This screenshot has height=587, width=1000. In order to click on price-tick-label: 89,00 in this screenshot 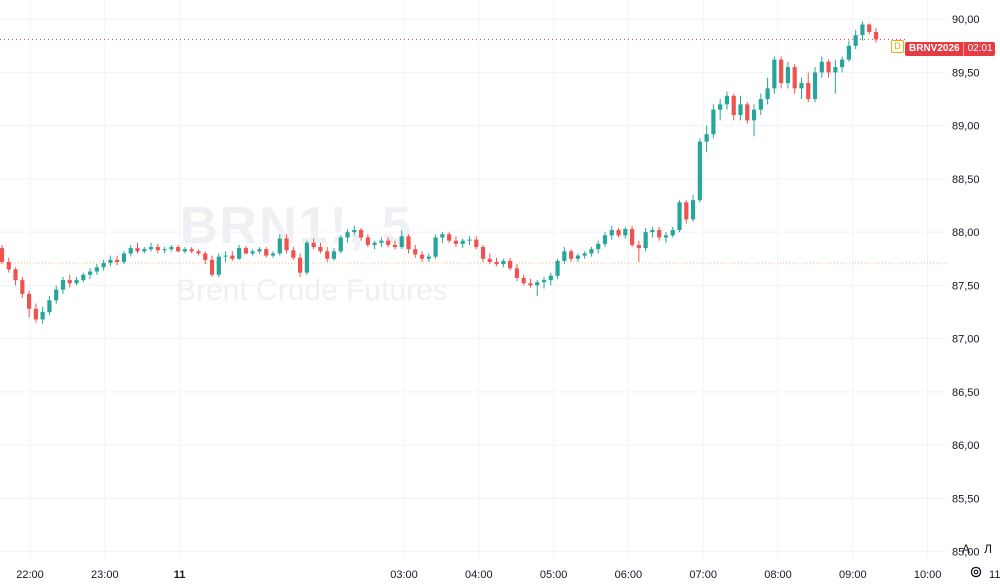, I will do `click(966, 127)`.